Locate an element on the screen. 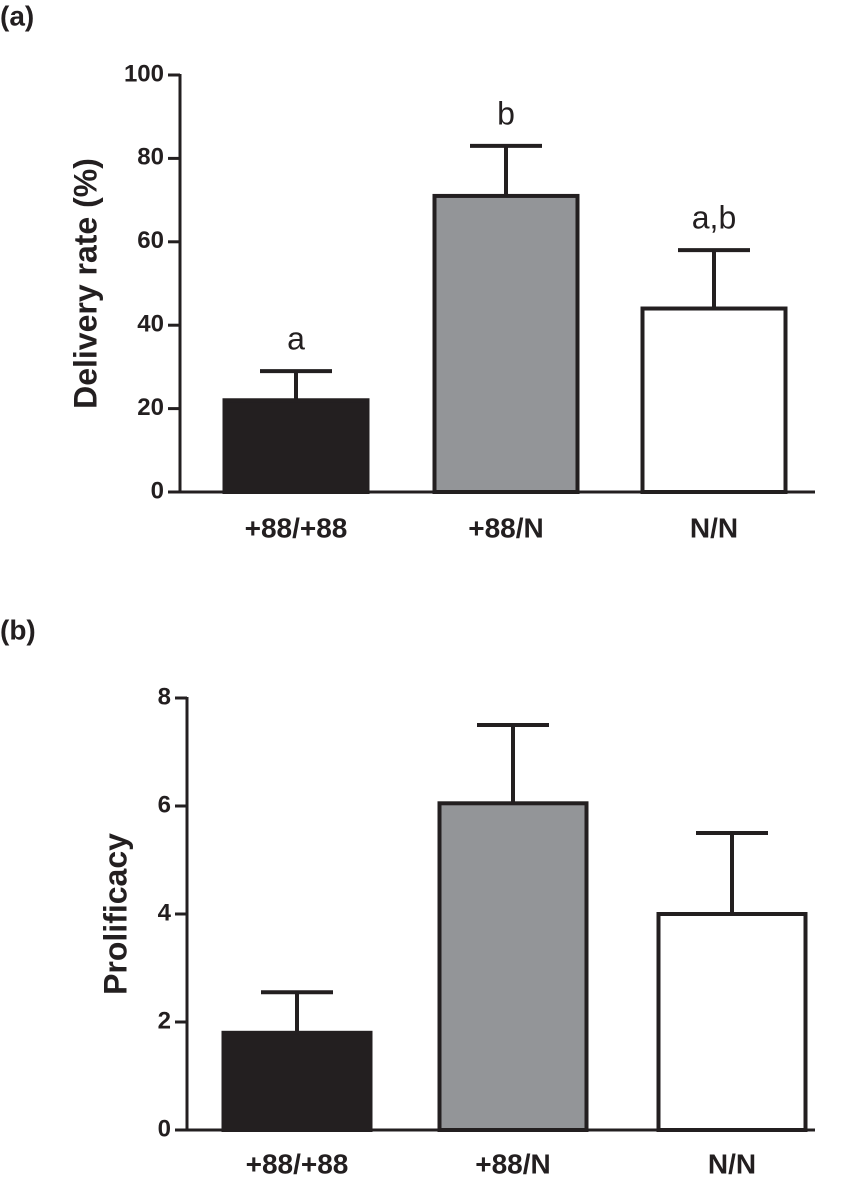 Image resolution: width=841 pixels, height=1184 pixels. y-tick-label: 80 is located at coordinates (150, 157).